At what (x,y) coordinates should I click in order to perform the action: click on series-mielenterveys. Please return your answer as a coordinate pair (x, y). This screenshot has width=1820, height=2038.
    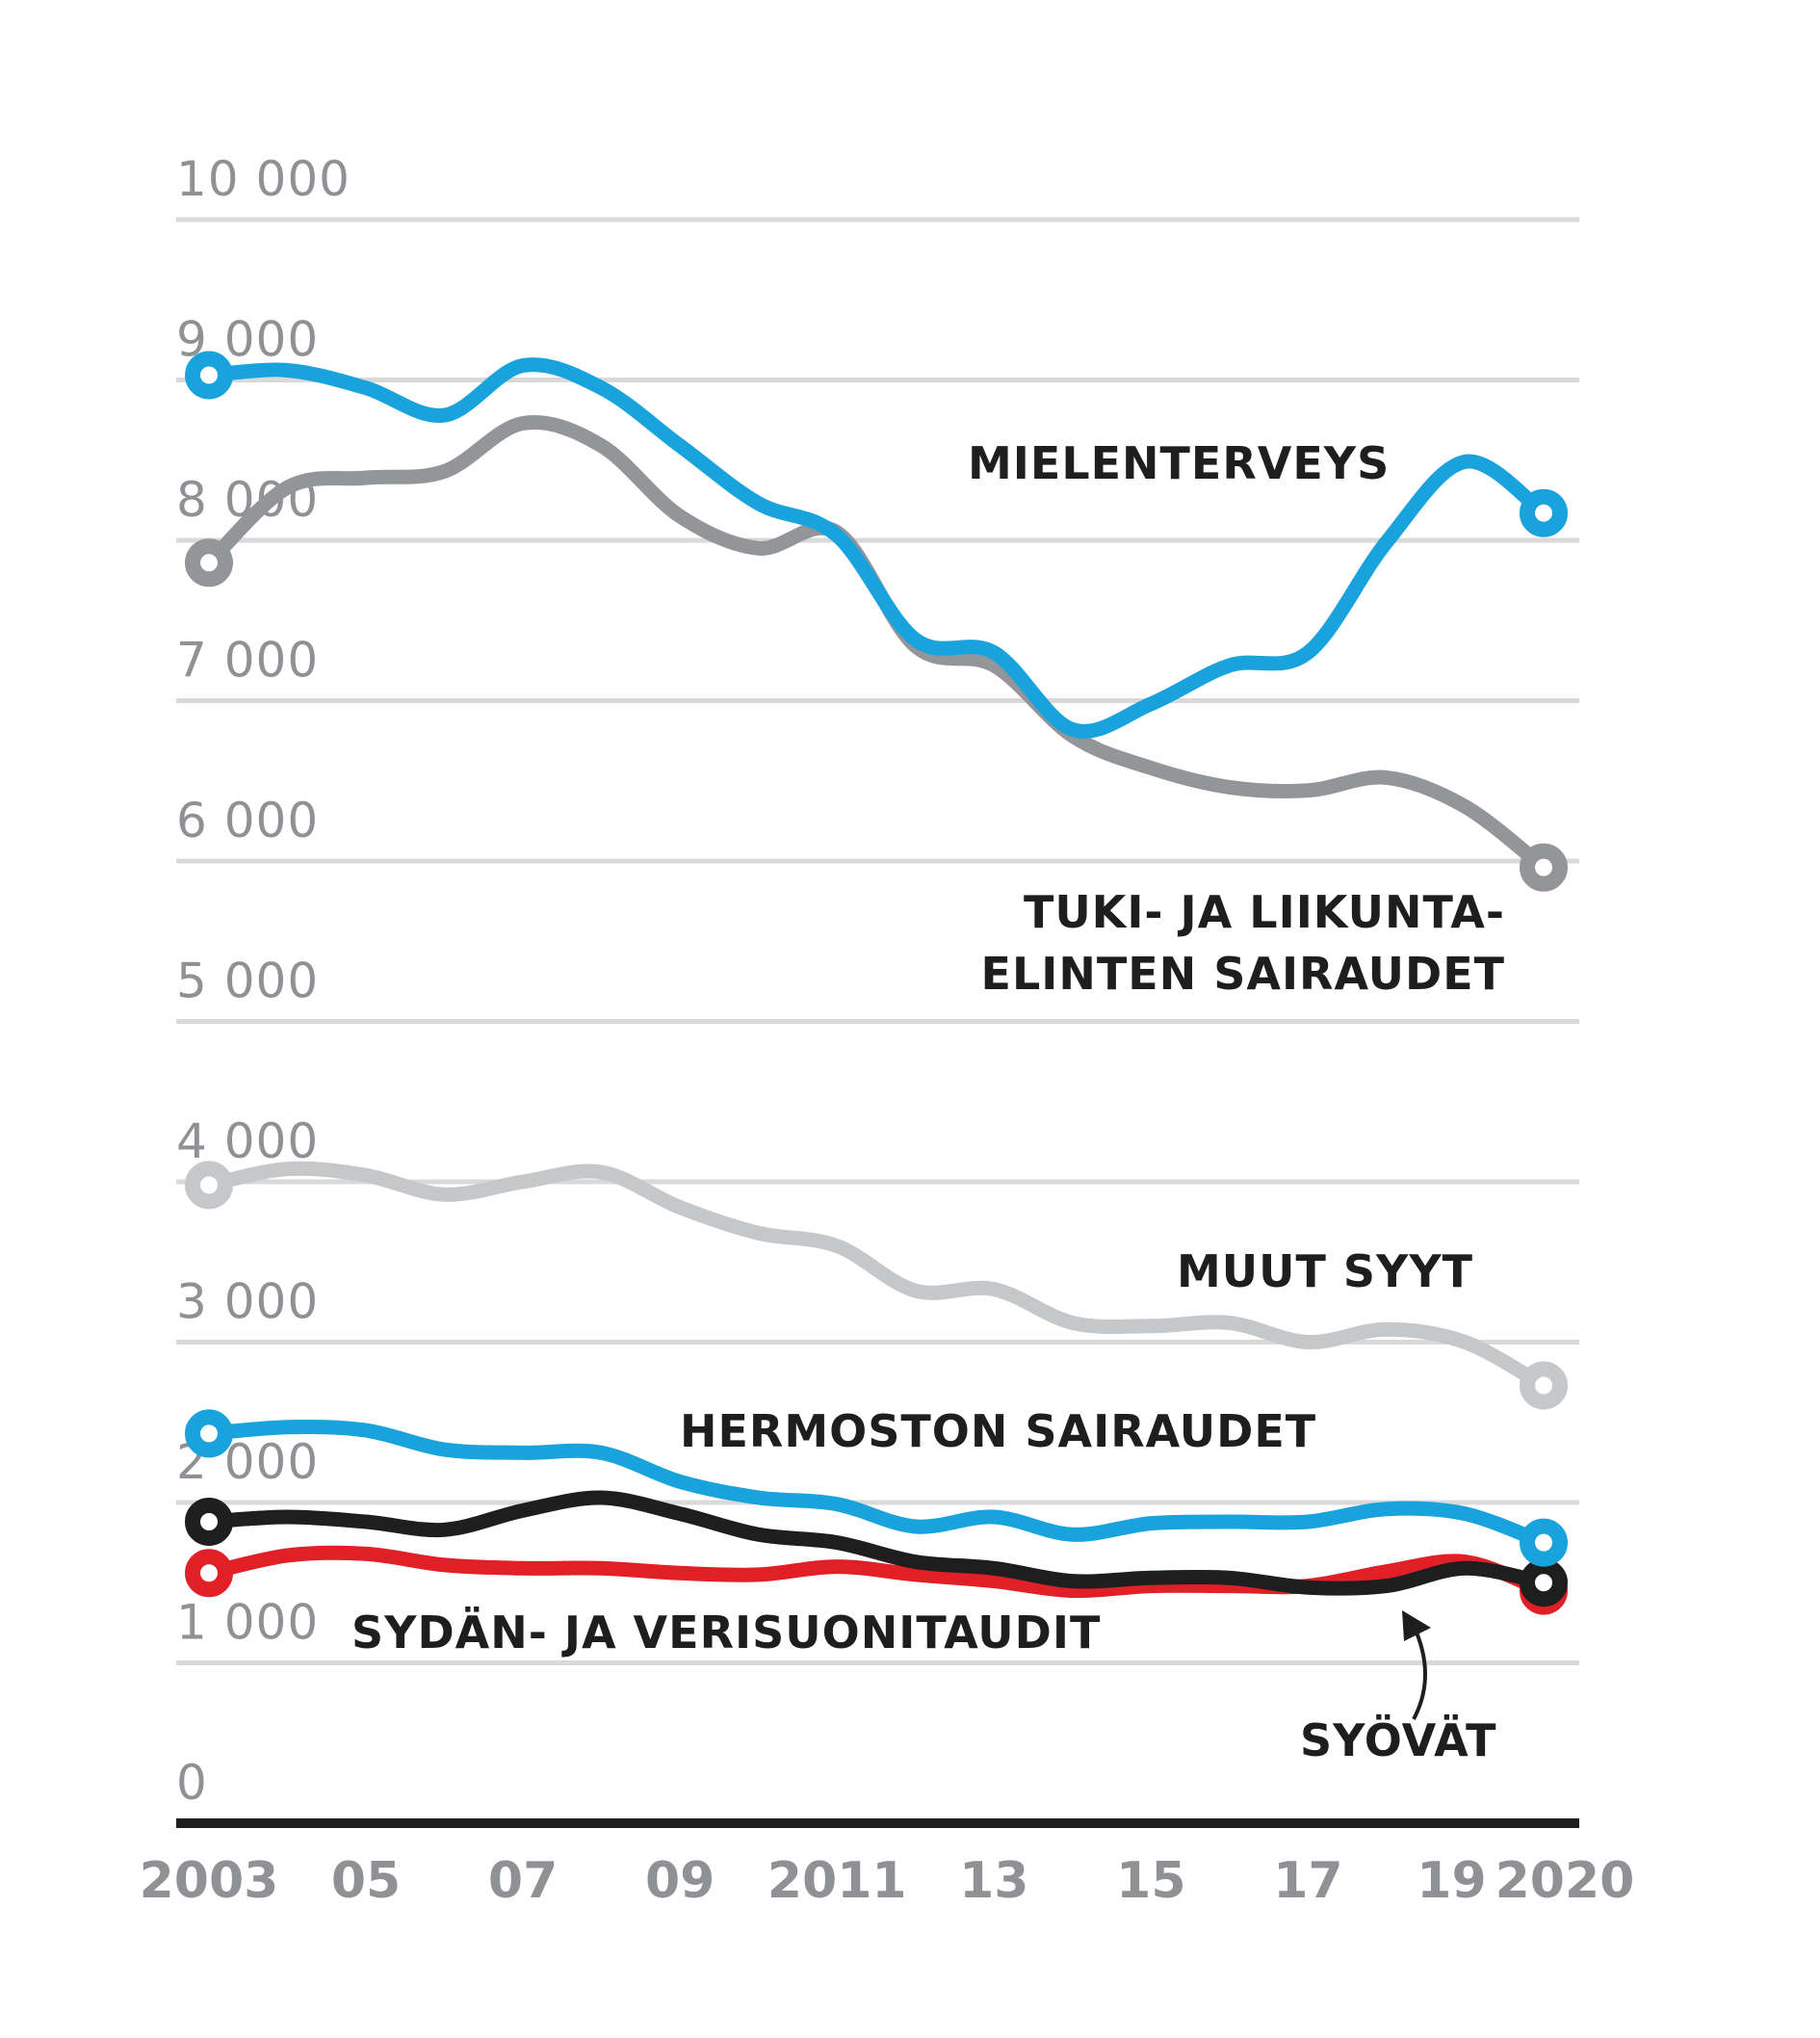
    Looking at the image, I should click on (876, 545).